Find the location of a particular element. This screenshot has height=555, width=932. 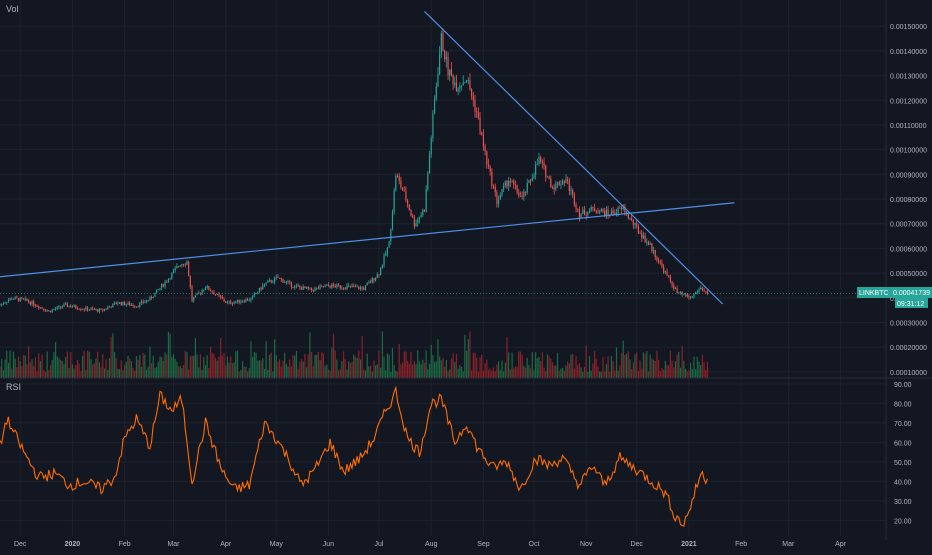

rsi-indicator-label: RSI is located at coordinates (13, 387).